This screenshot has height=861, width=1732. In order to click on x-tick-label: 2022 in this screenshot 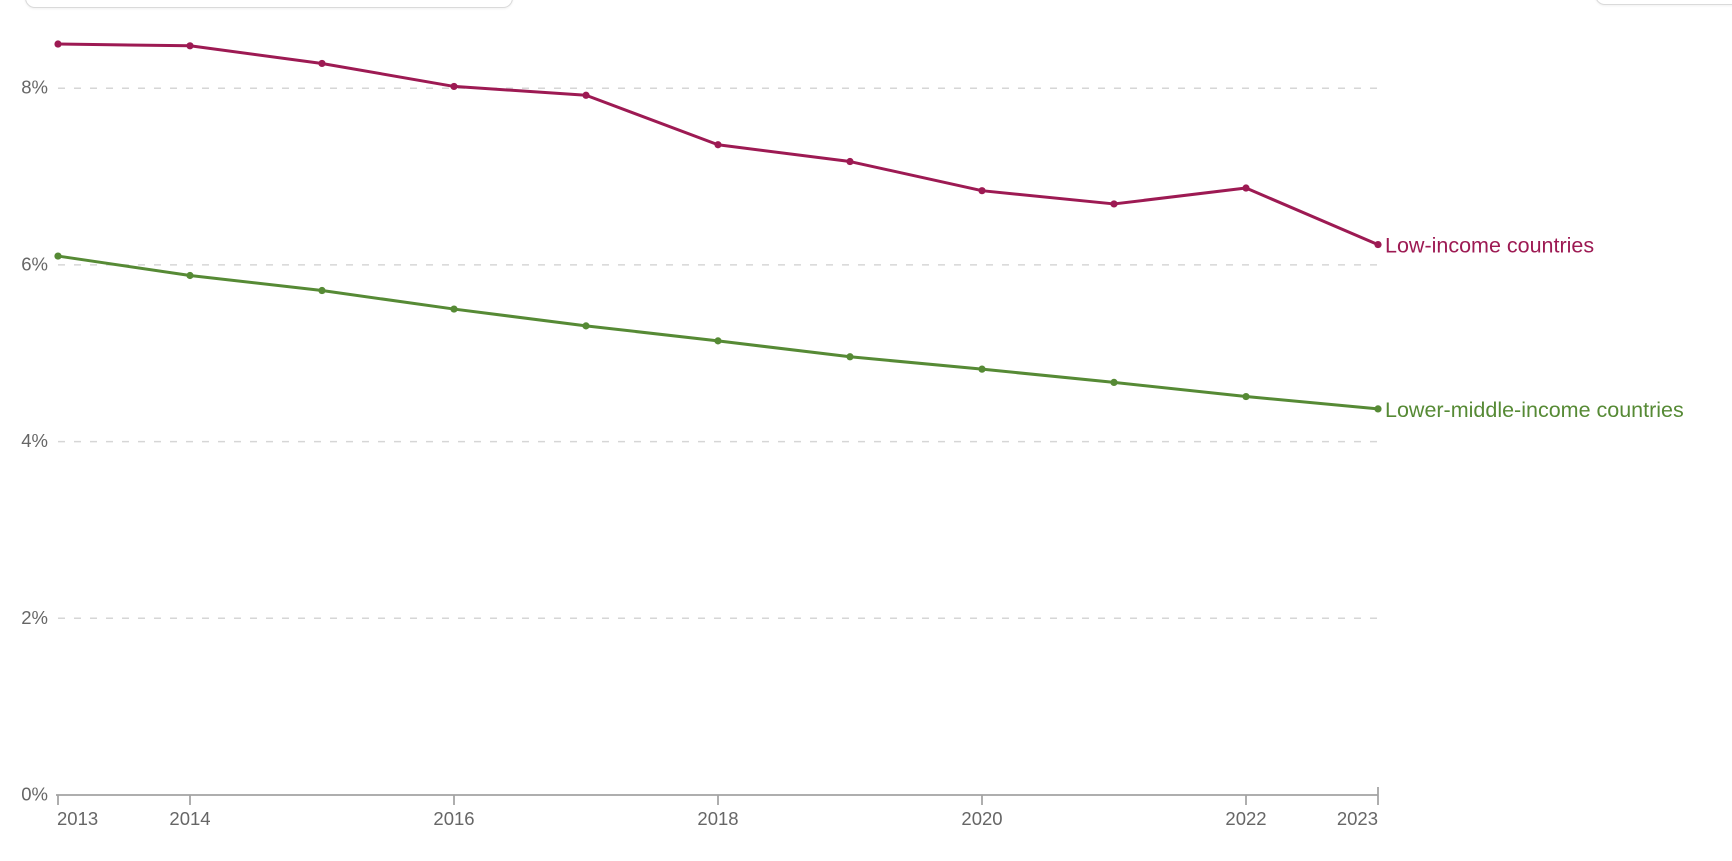, I will do `click(1245, 818)`.